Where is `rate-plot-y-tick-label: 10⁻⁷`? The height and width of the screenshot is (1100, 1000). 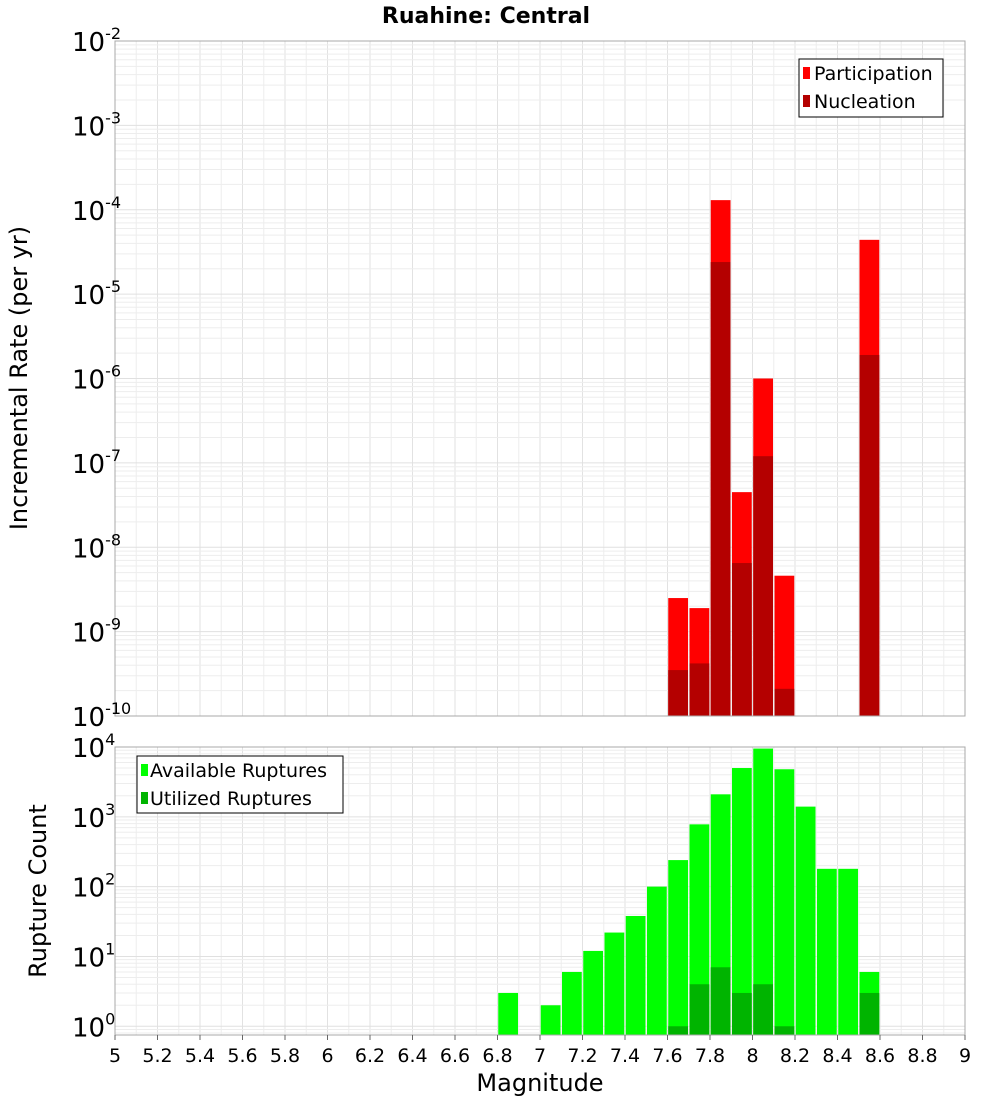 rate-plot-y-tick-label: 10⁻⁷ is located at coordinates (96, 463).